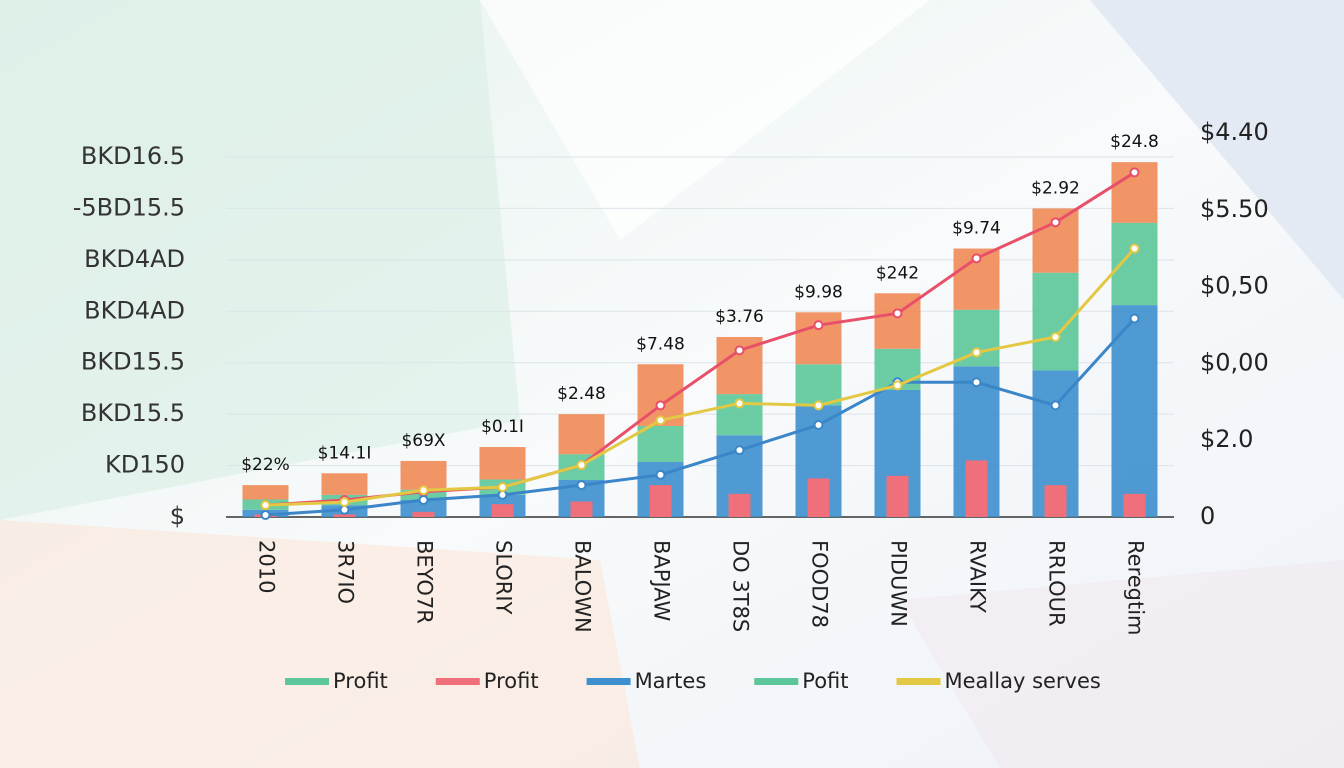  Describe the element at coordinates (818, 292) in the screenshot. I see `bar-annotation: $9.98` at that location.